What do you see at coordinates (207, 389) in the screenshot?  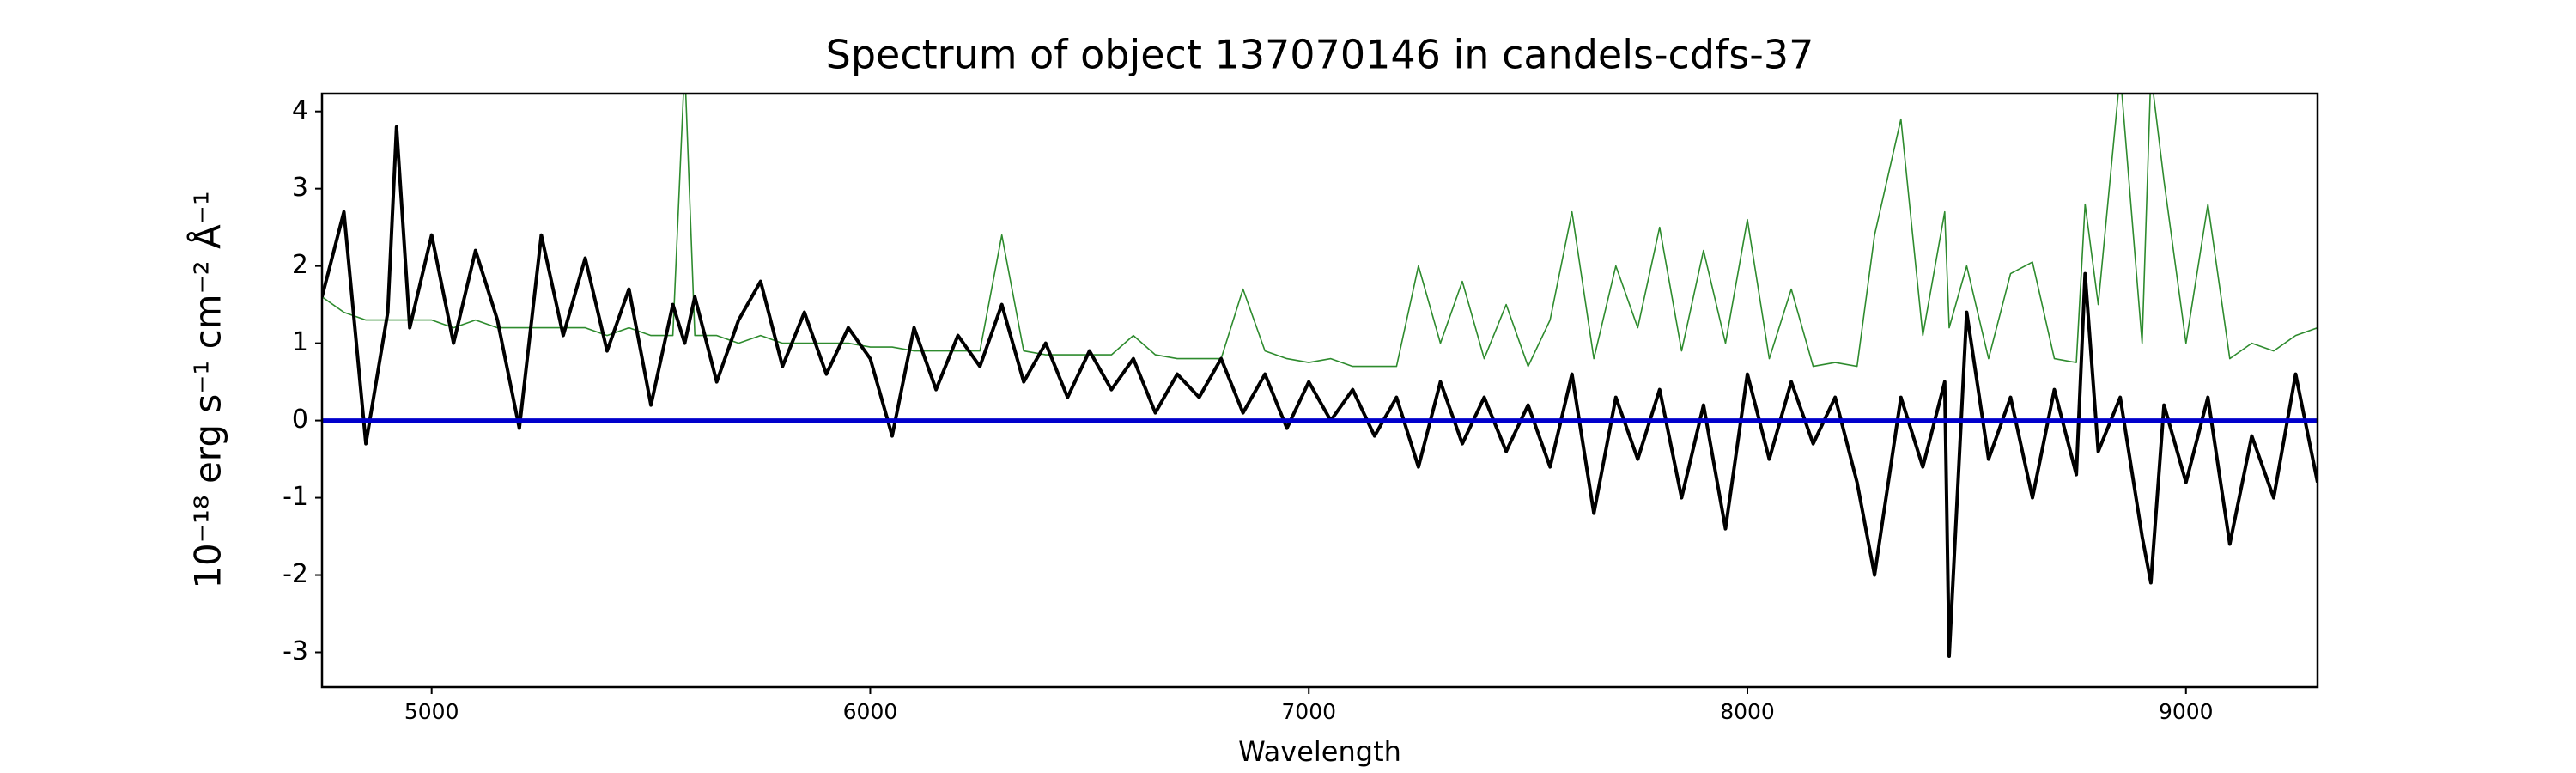 I see `y-axis-label: 10⁻¹⁸ erg s⁻¹ cm⁻² Å⁻¹` at bounding box center [207, 389].